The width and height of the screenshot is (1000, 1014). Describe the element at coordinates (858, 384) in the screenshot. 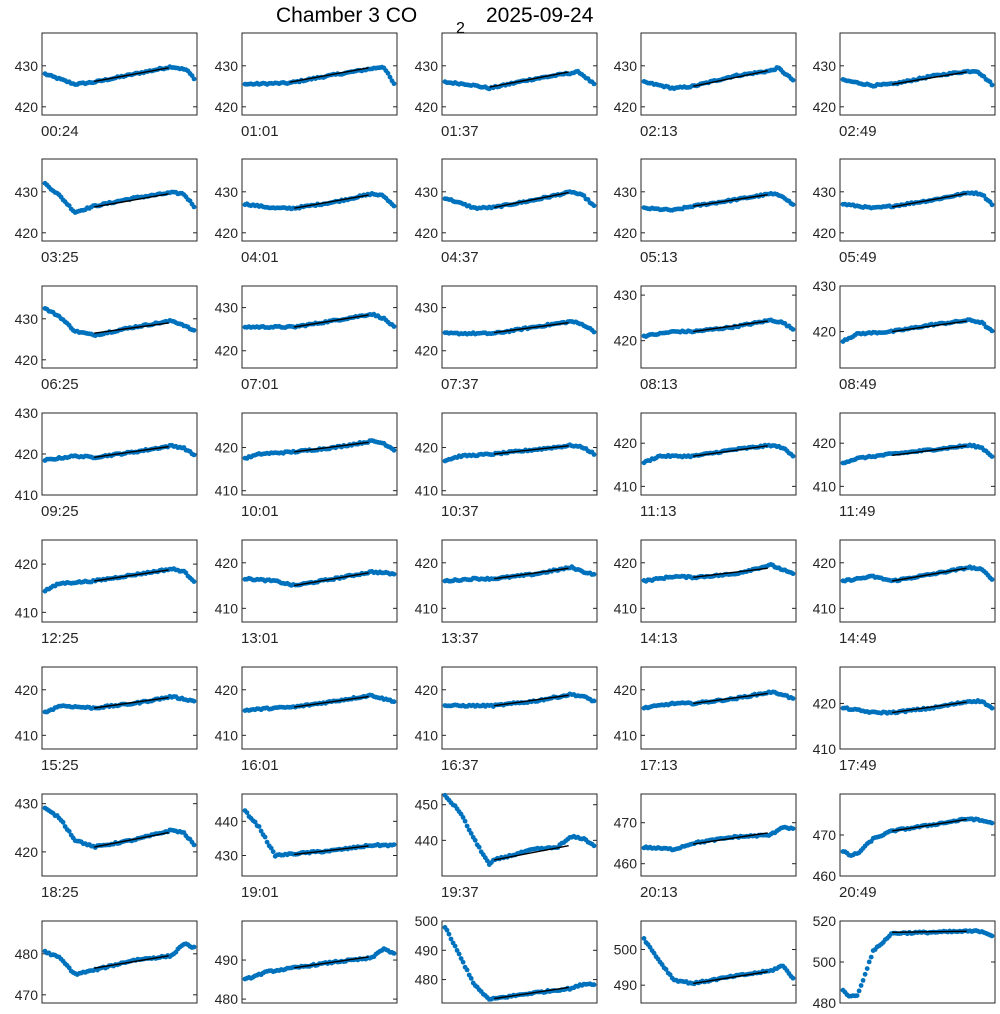

I see `panel-time-label: 08:49` at that location.